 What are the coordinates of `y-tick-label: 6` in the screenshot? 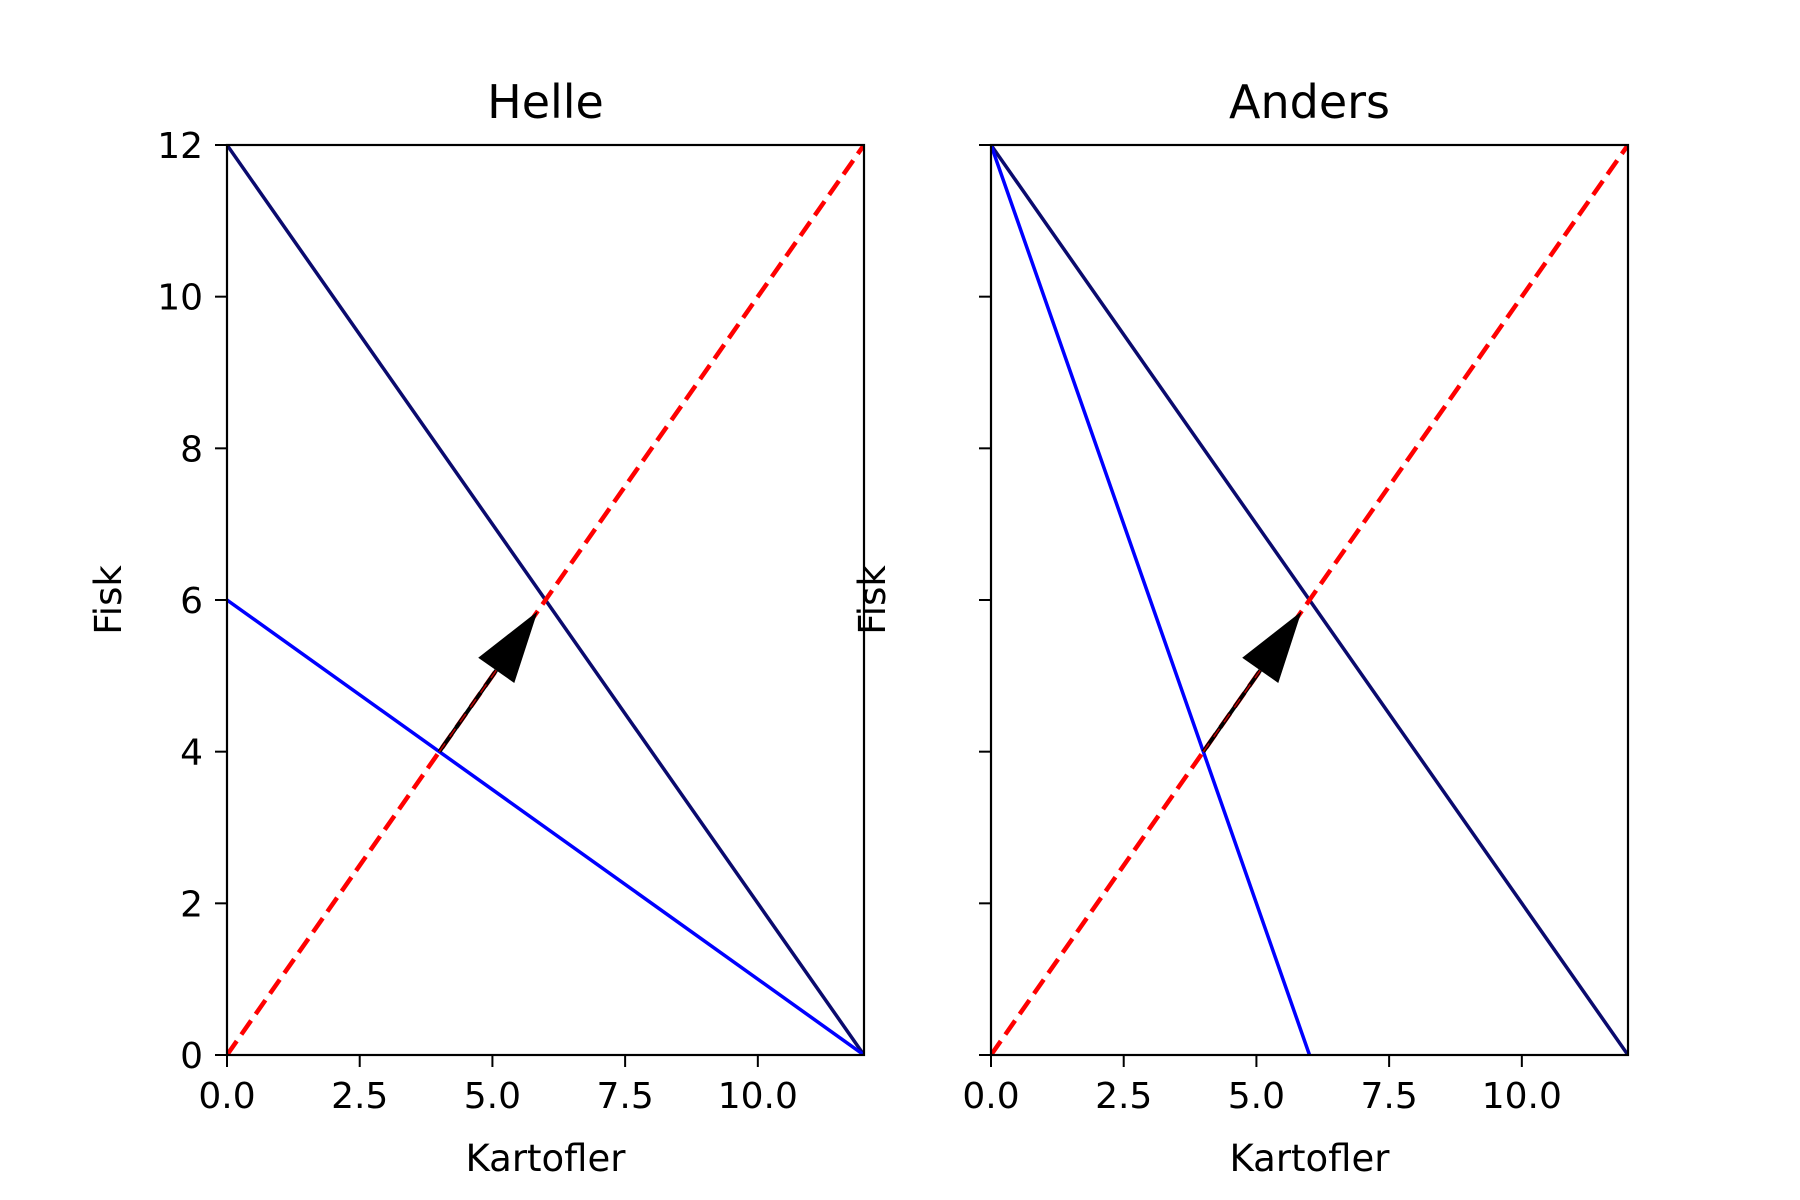 It's located at (191, 601).